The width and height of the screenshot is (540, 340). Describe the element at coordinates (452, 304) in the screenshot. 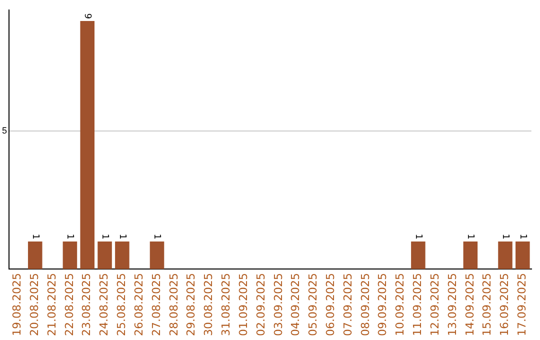

I see `x-tick-label: 13.09.2025` at that location.